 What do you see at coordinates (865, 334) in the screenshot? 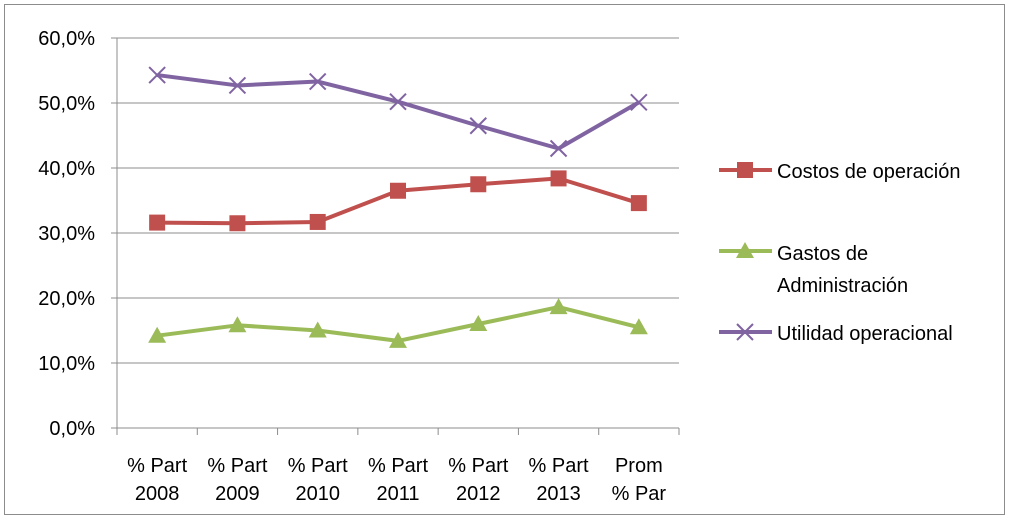
I see `legend-label-2: Utilidad operacional` at bounding box center [865, 334].